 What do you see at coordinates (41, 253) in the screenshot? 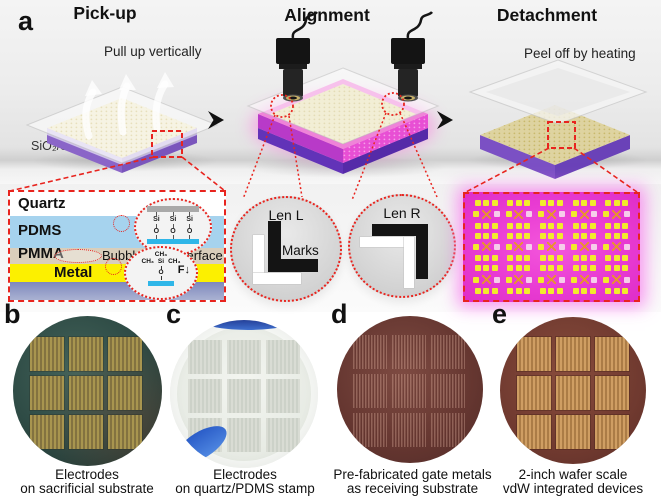
I see `pmma-label: PMMA` at bounding box center [41, 253].